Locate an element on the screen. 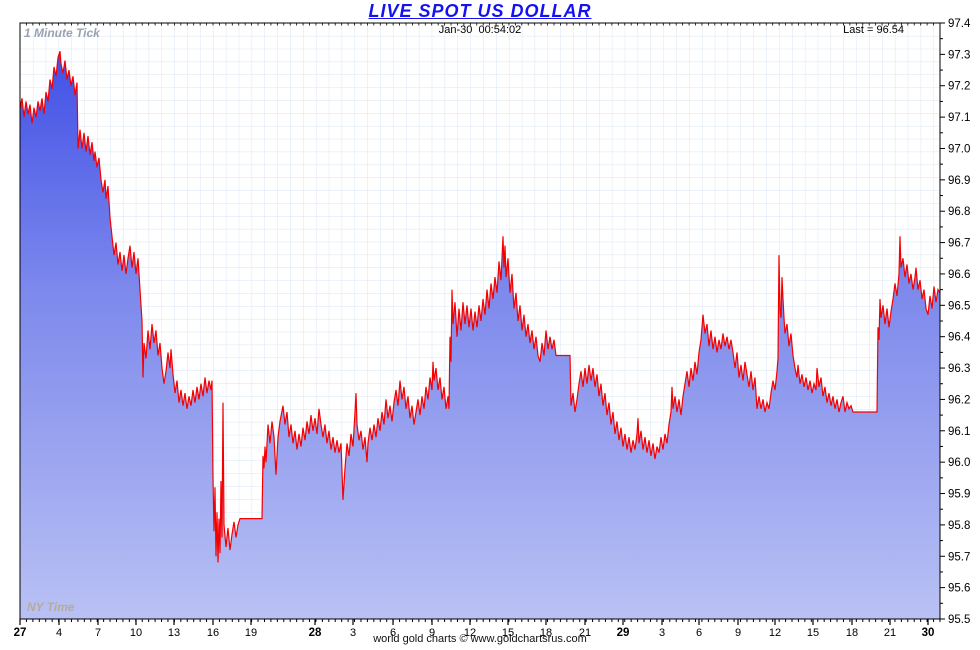 Image resolution: width=980 pixels, height=650 pixels. y-axis-label: 96.0 is located at coordinates (959, 463).